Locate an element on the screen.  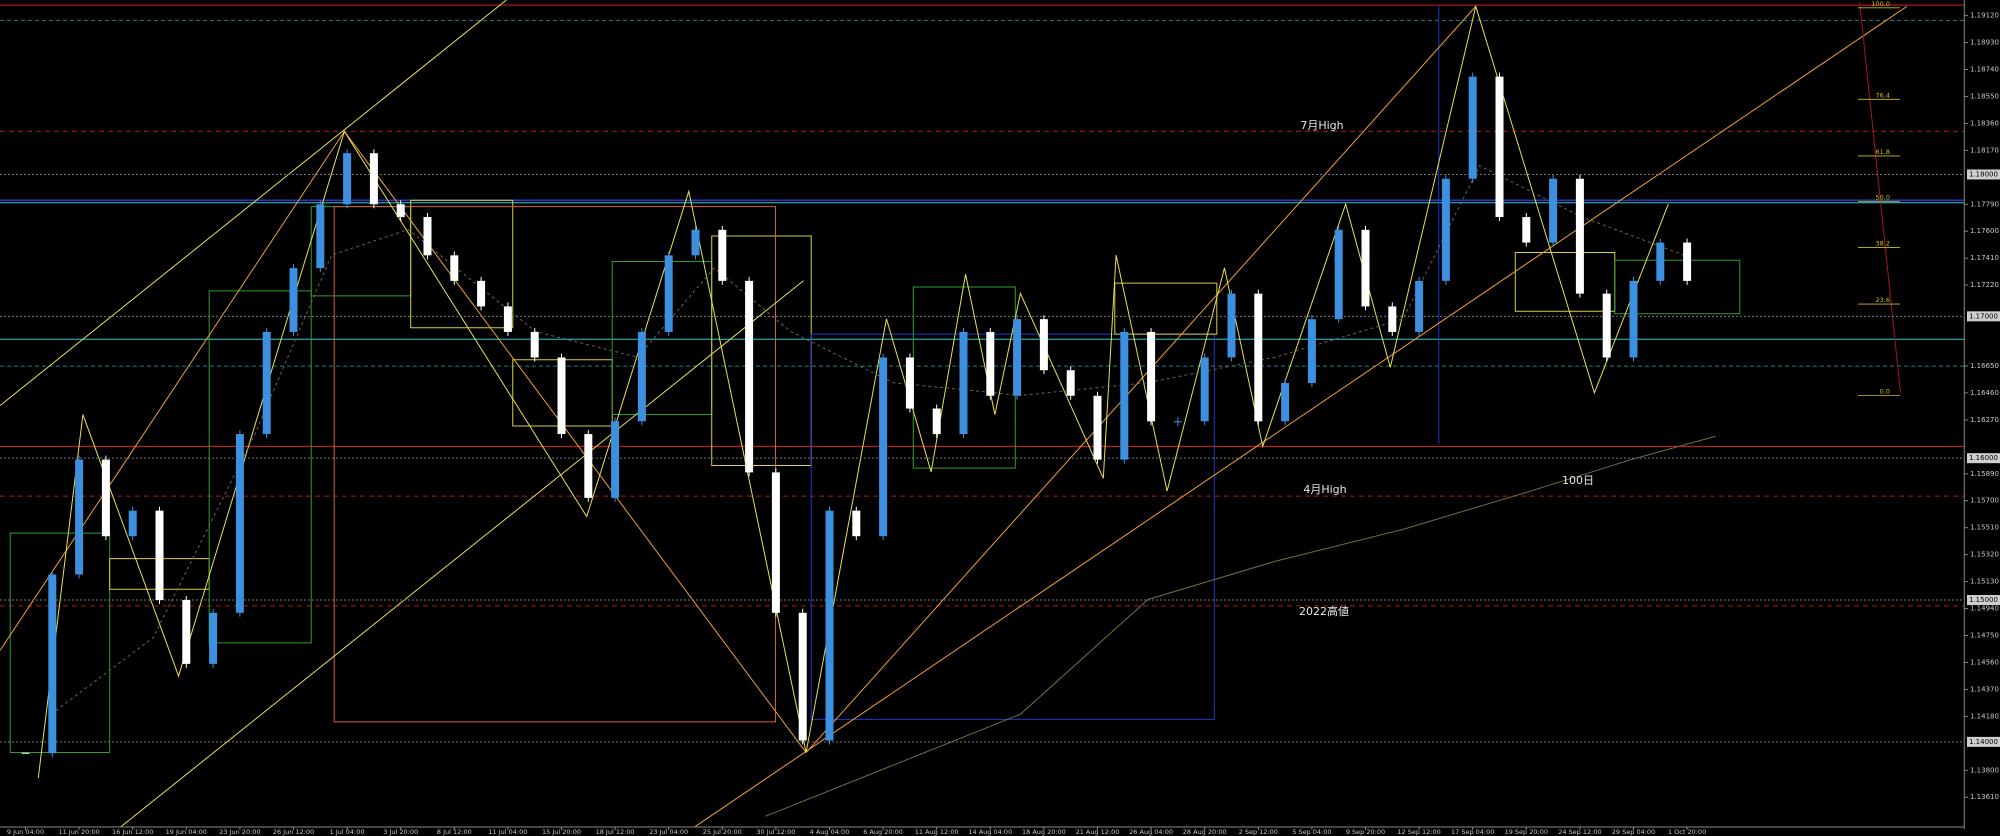
x-tick-label: 23 Jun 20:00 is located at coordinates (239, 832).